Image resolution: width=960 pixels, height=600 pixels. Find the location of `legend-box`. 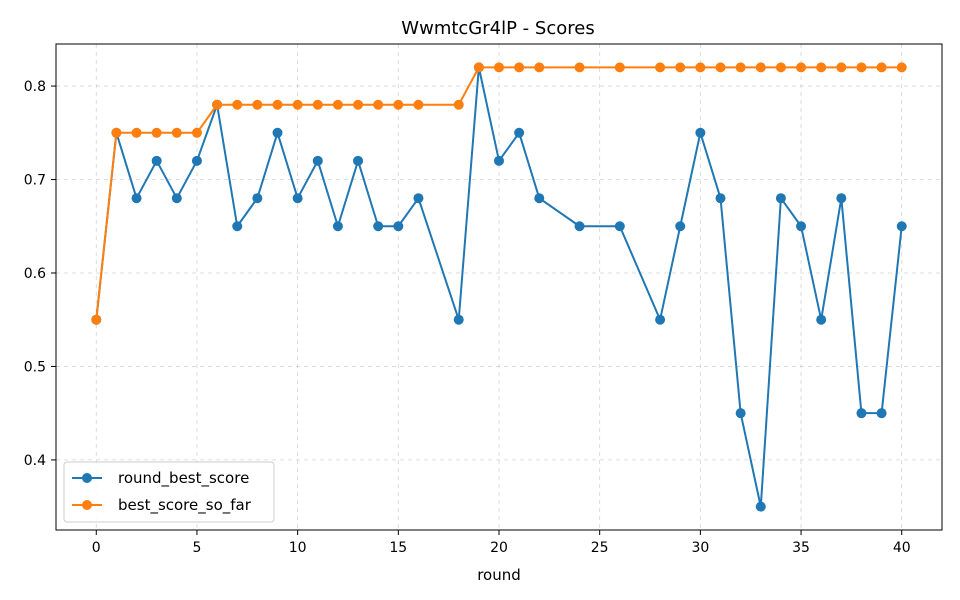

legend-box is located at coordinates (169, 492).